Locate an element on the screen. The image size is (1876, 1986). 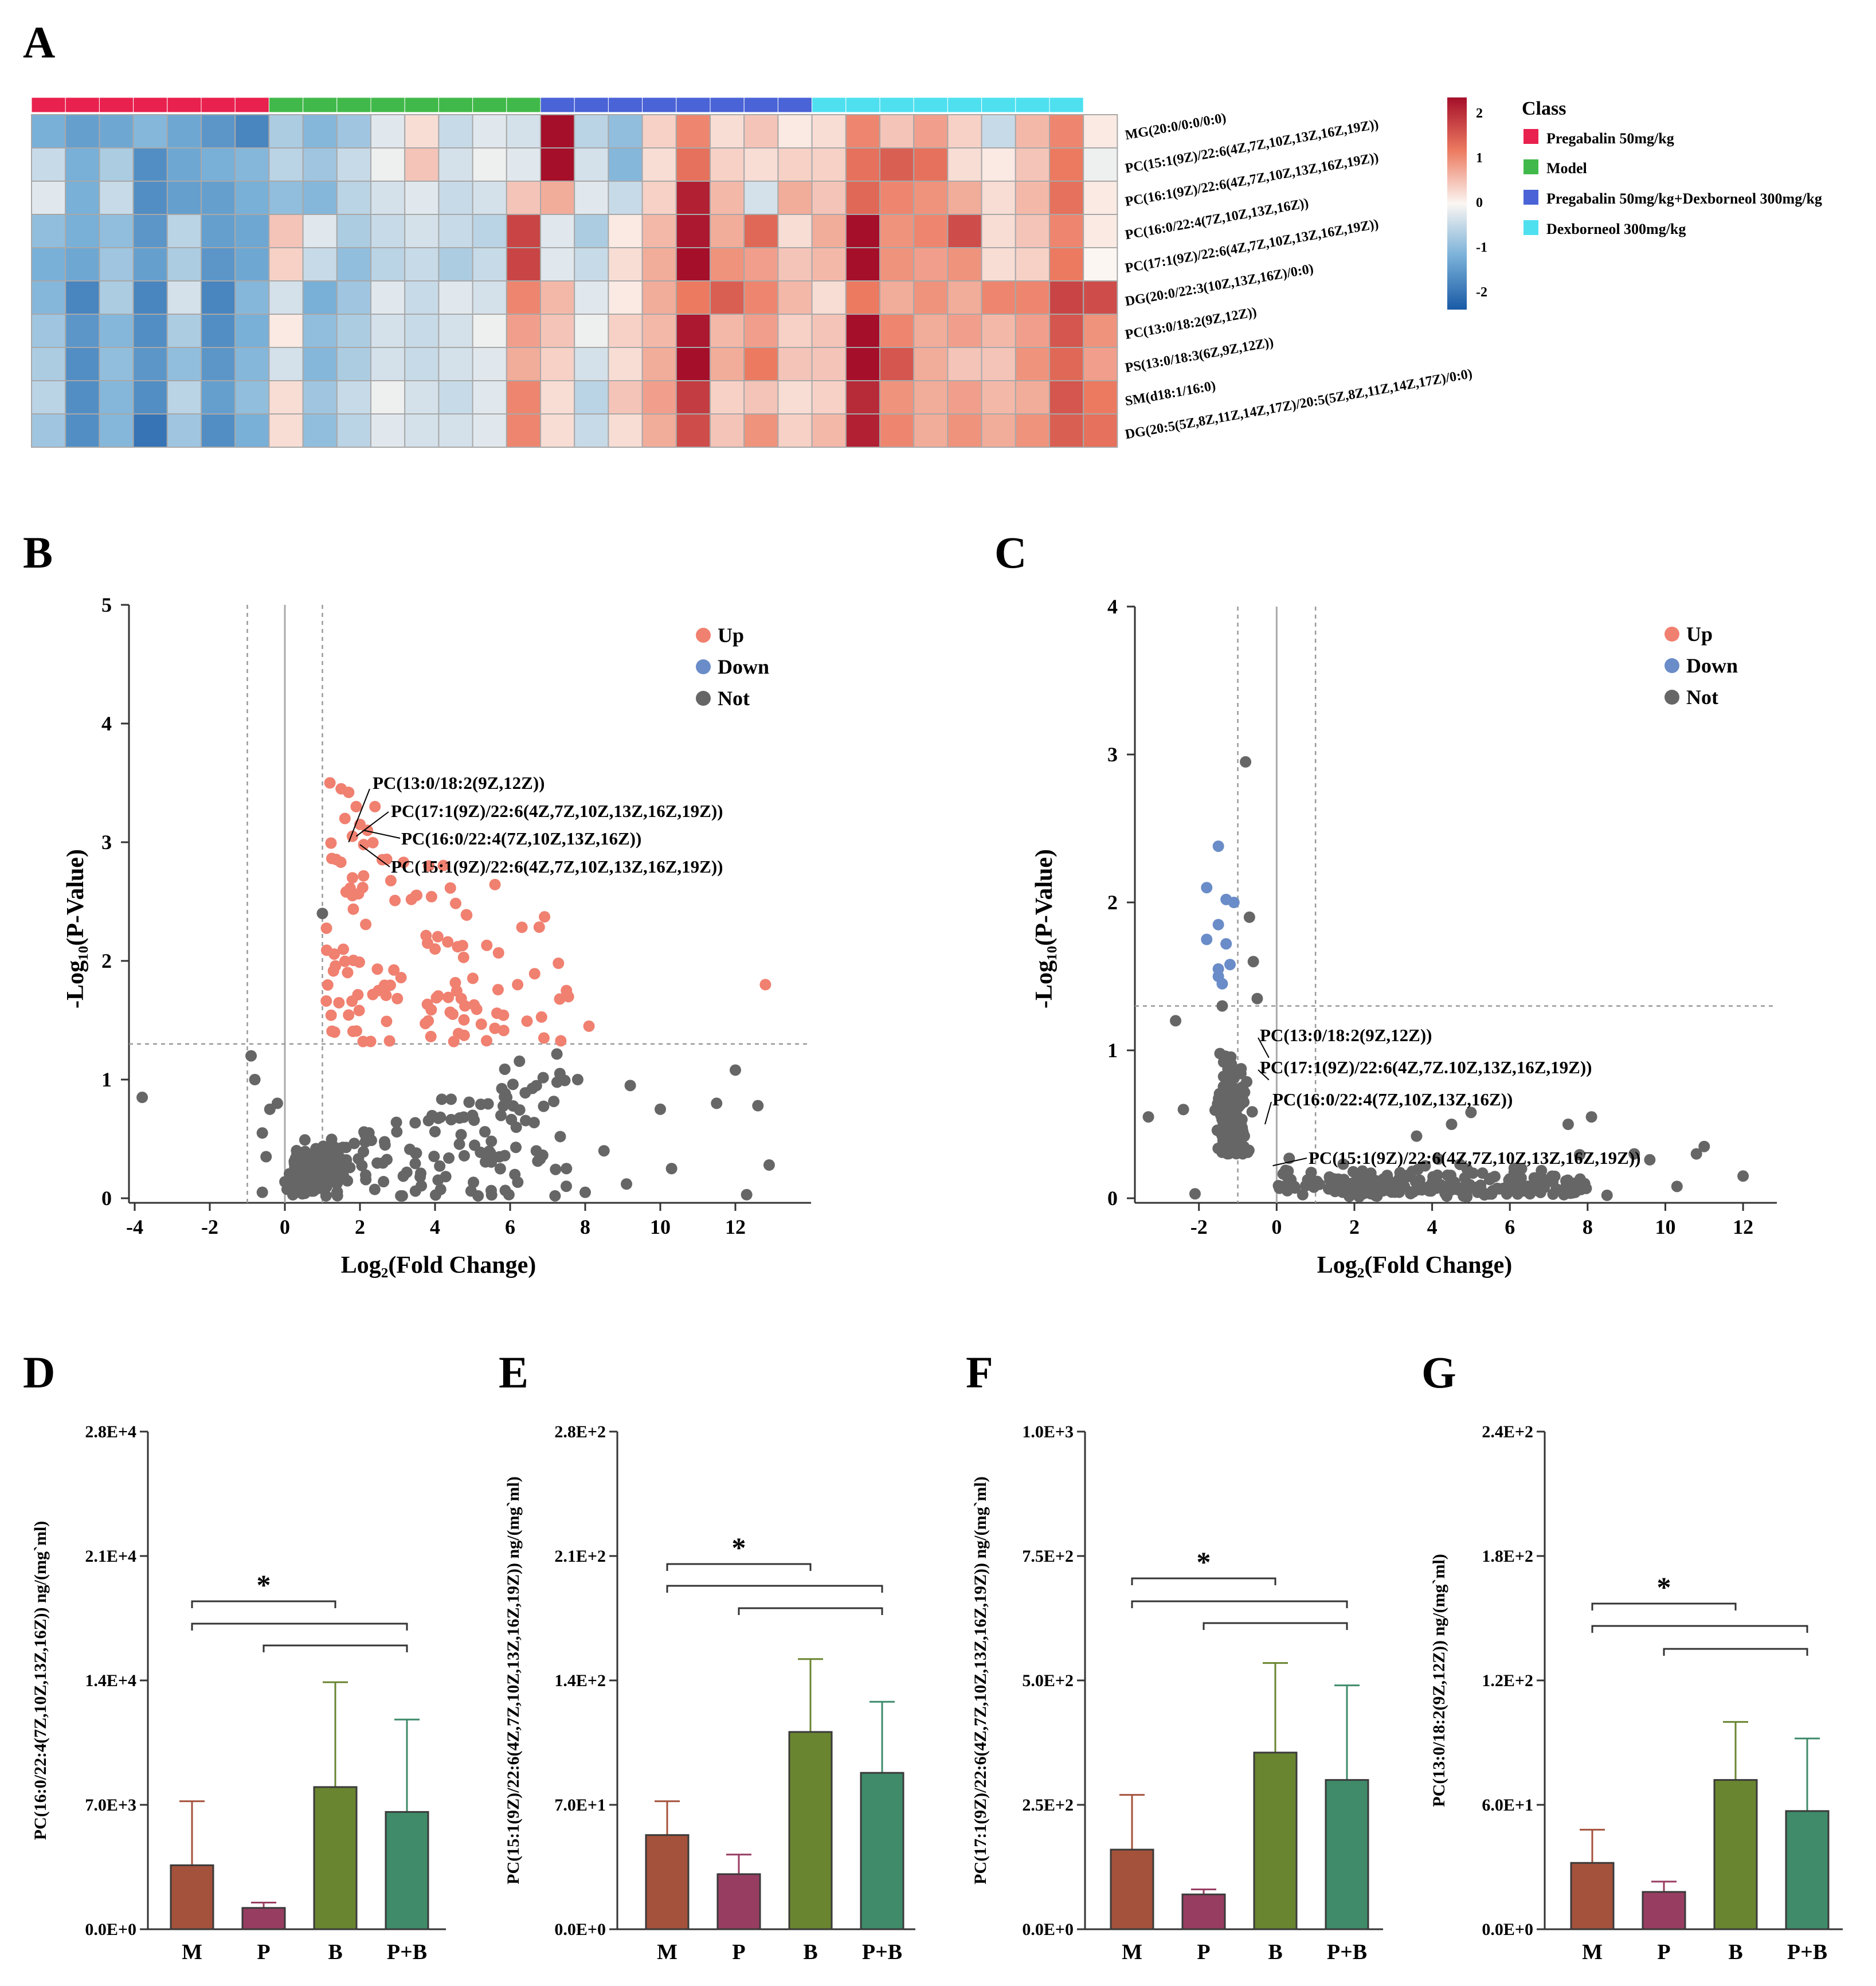
panel-label-b: B is located at coordinates (38, 552).